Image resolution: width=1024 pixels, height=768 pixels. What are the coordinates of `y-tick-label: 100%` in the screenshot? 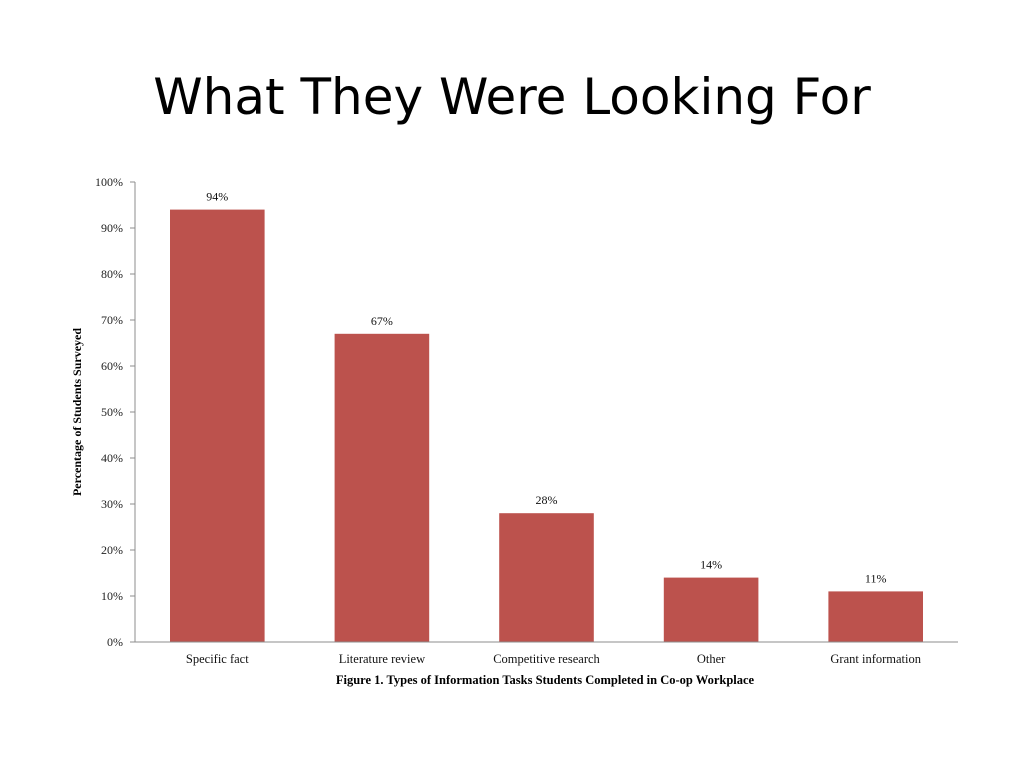 It's located at (109, 182).